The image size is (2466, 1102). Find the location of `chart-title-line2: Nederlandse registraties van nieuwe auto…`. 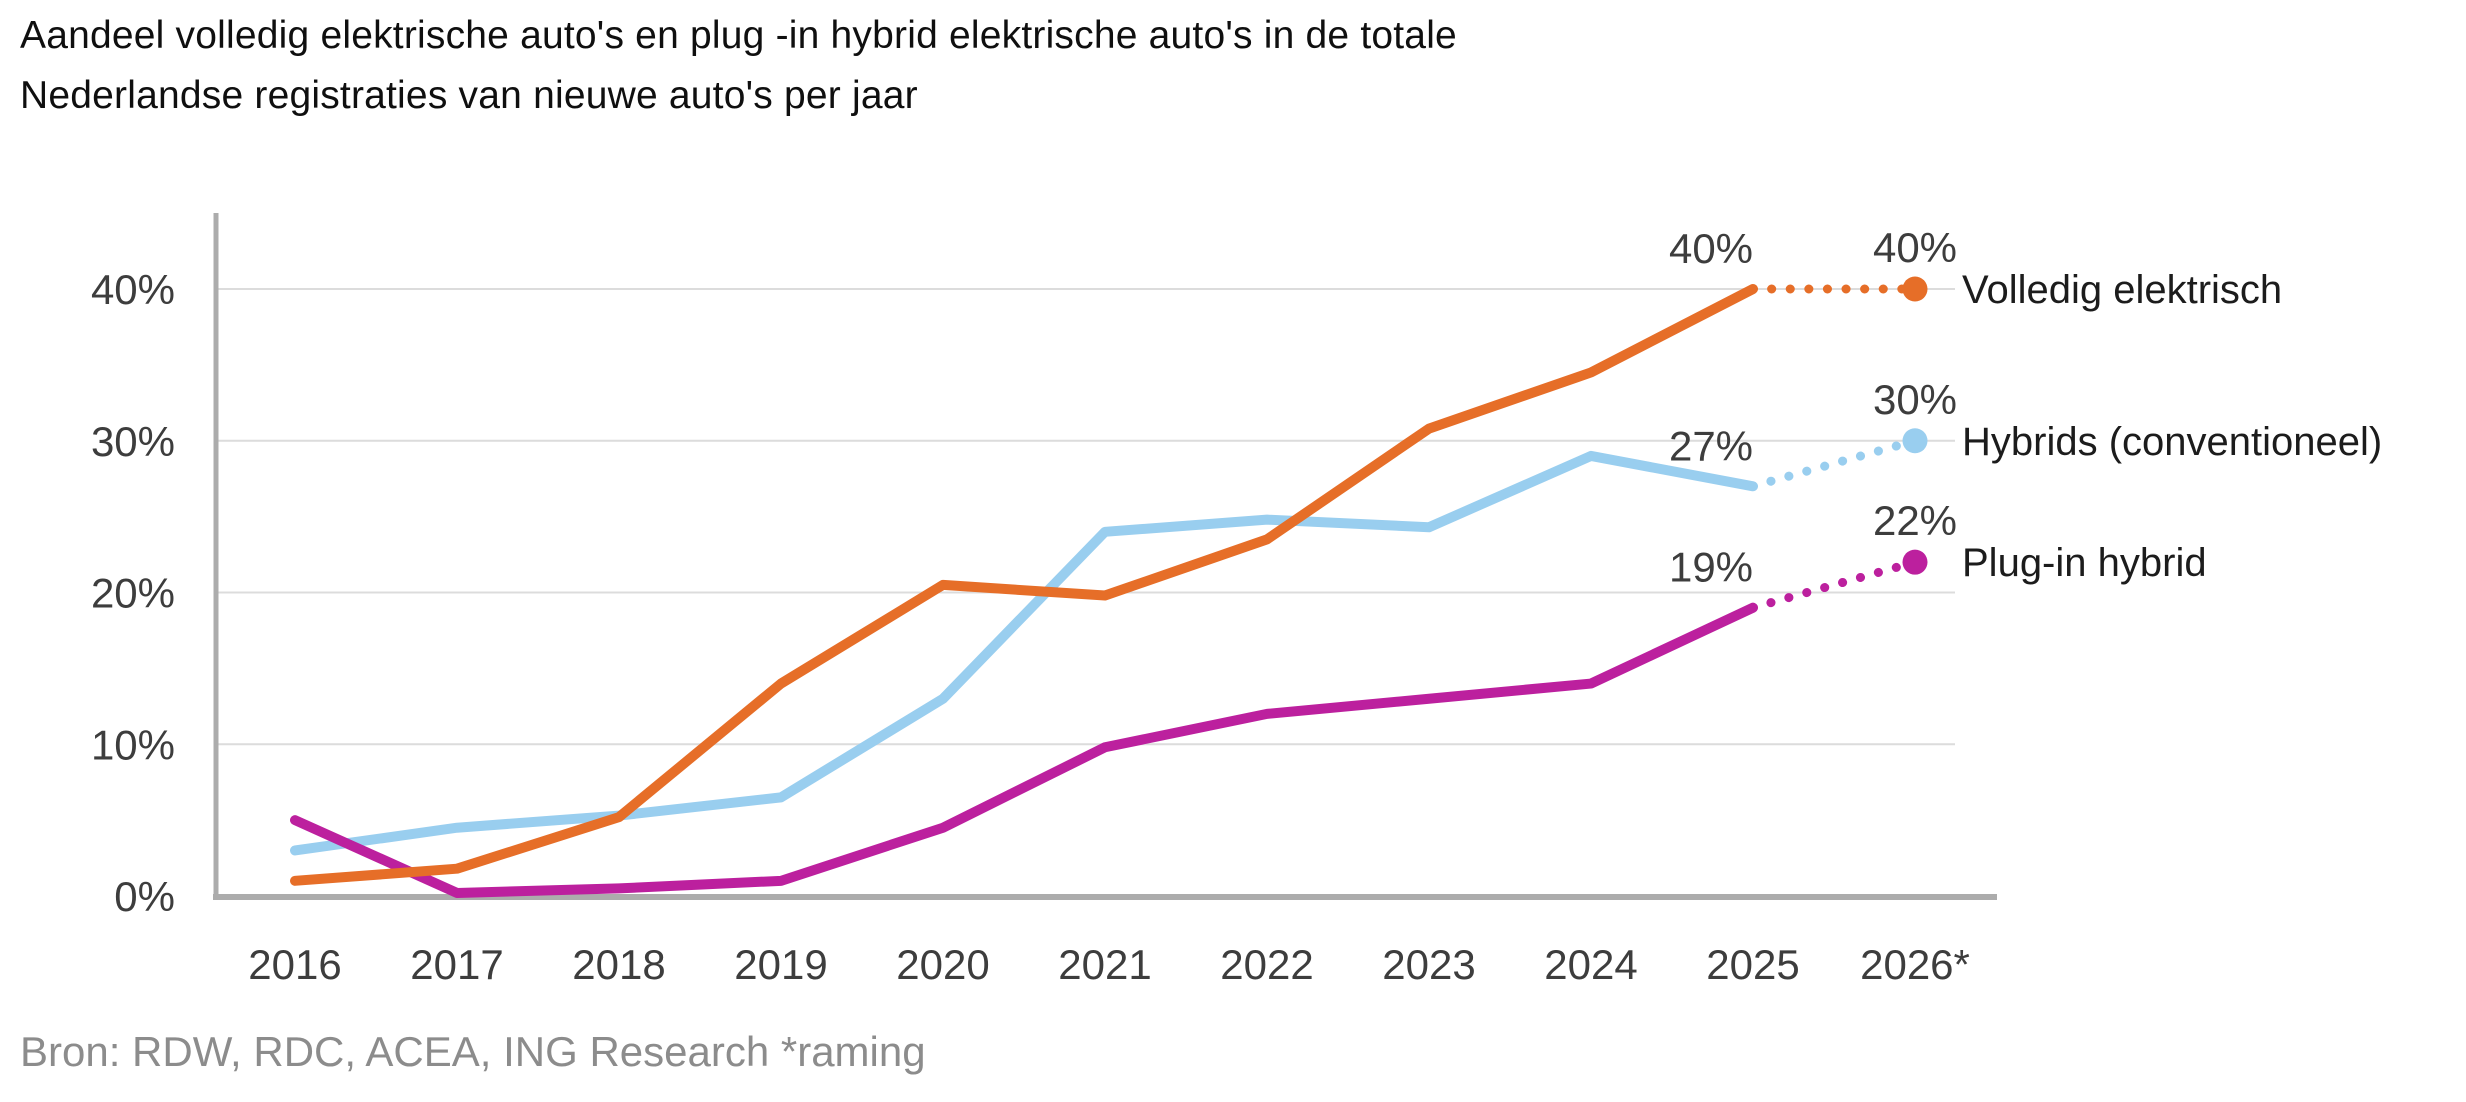

chart-title-line2: Nederlandse registraties van nieuwe auto… is located at coordinates (469, 95).